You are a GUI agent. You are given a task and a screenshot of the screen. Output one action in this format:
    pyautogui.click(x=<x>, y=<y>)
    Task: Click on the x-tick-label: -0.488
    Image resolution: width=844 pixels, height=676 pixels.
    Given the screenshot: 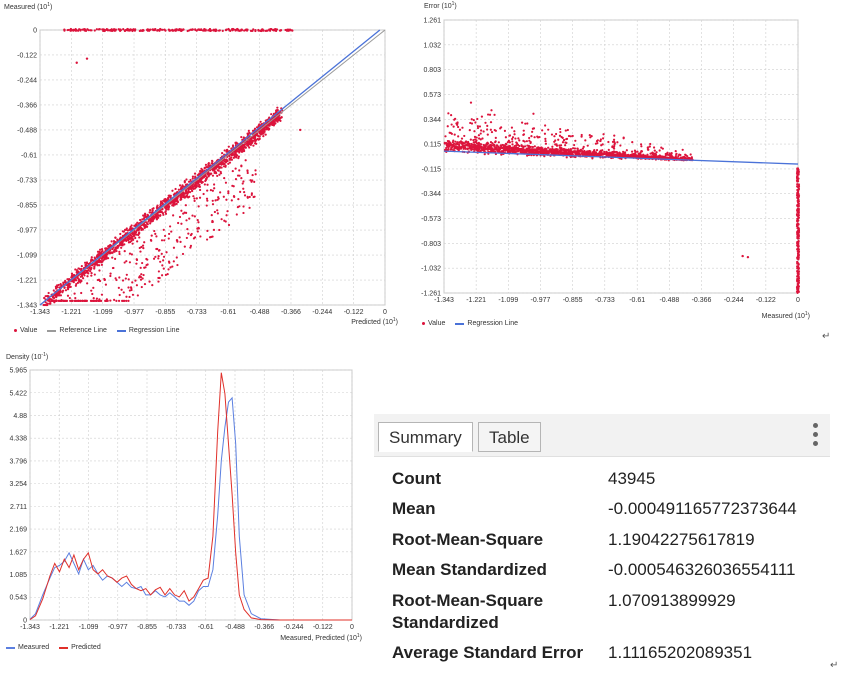 What is the action you would take?
    pyautogui.click(x=235, y=627)
    